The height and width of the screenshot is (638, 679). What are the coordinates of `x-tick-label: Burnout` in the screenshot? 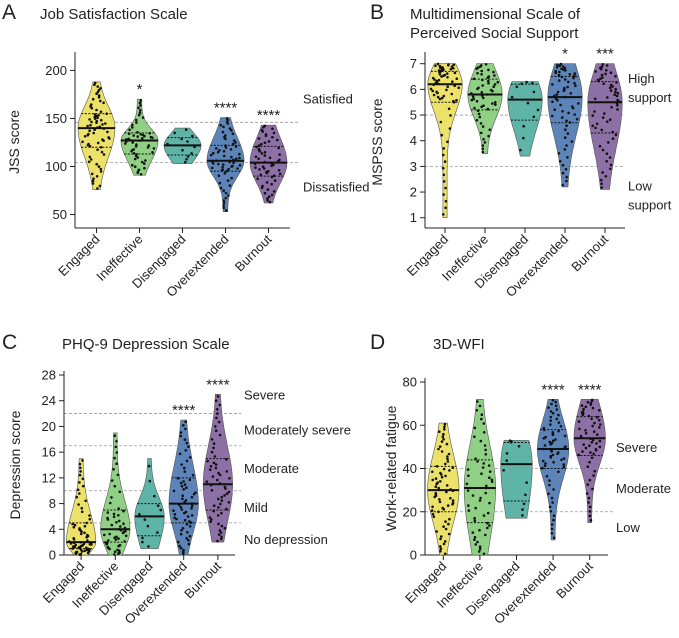 It's located at (589, 252).